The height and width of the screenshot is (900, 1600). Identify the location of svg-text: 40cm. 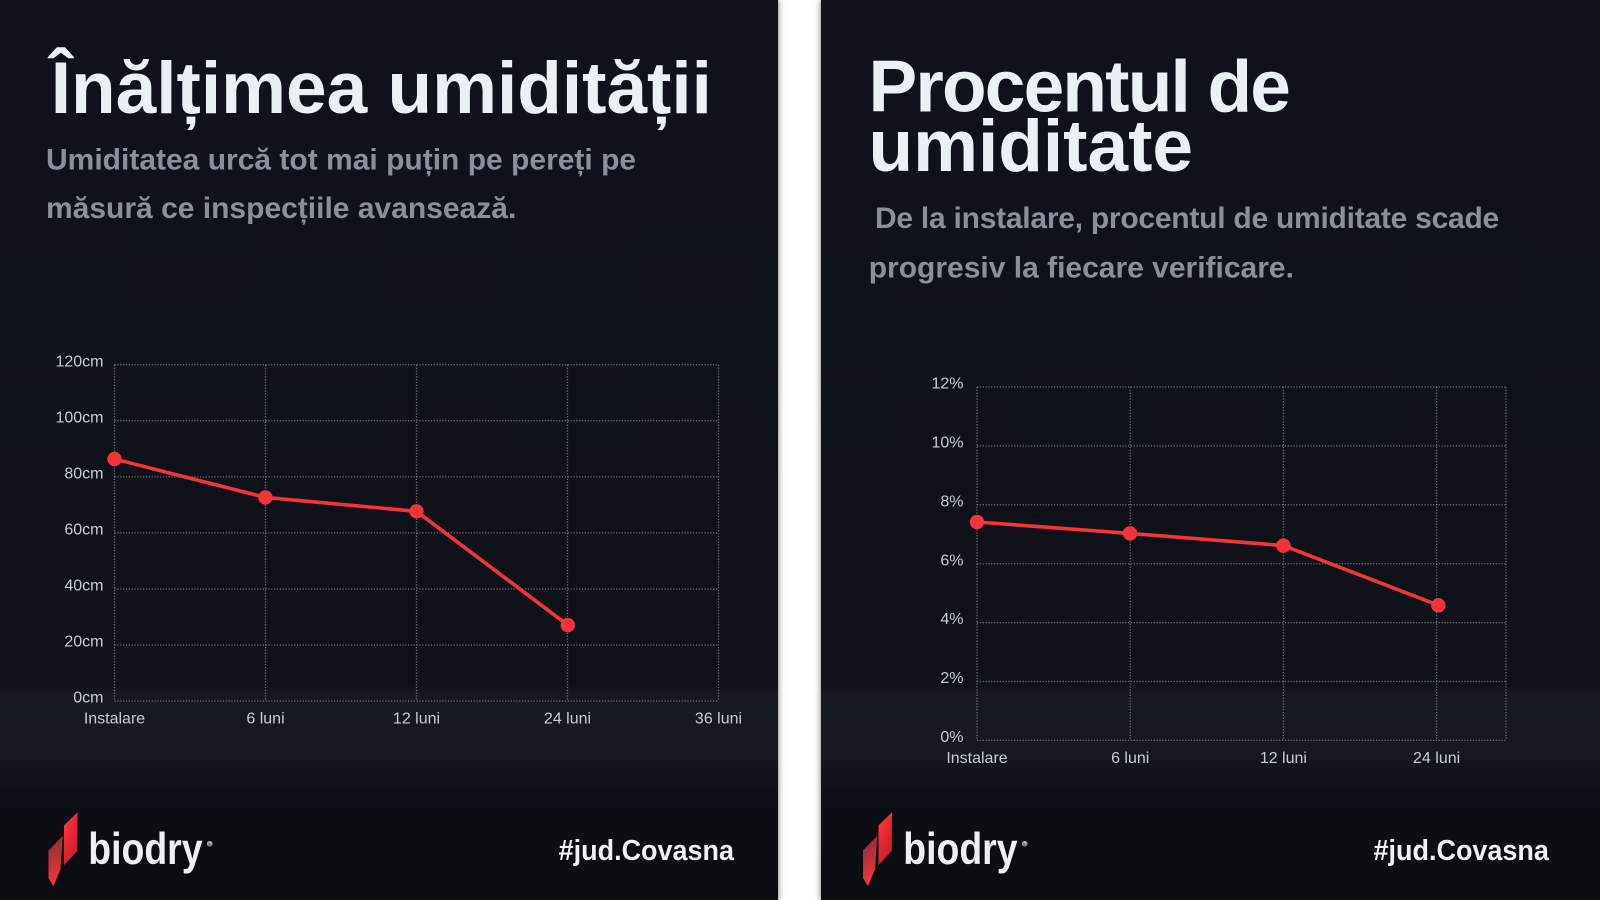
(83, 586).